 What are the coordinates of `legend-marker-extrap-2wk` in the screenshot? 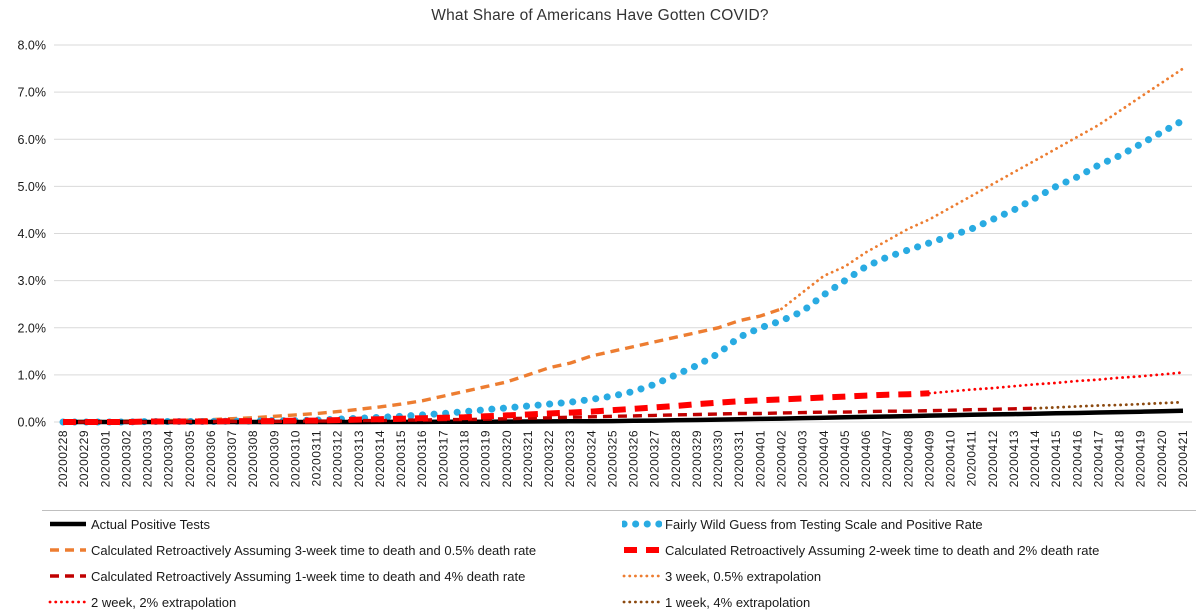 It's located at (68, 602).